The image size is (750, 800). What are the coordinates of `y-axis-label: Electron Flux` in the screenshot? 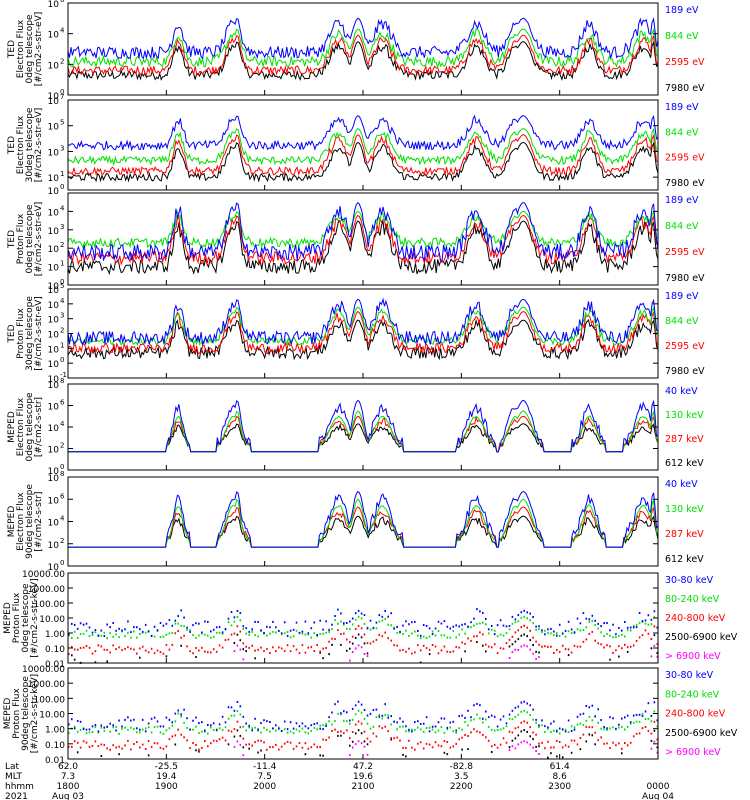 It's located at (21, 144).